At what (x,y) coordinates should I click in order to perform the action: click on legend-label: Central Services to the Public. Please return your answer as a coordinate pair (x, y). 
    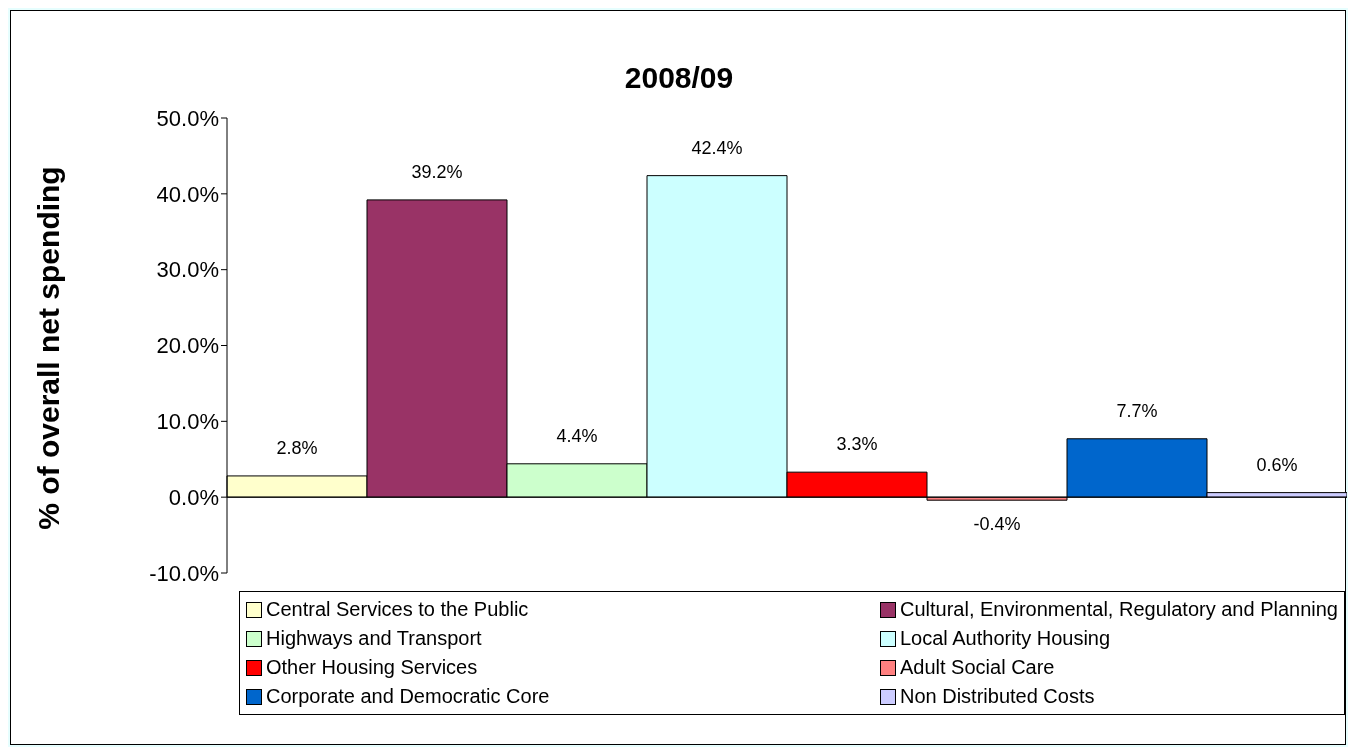
    Looking at the image, I should click on (397, 609).